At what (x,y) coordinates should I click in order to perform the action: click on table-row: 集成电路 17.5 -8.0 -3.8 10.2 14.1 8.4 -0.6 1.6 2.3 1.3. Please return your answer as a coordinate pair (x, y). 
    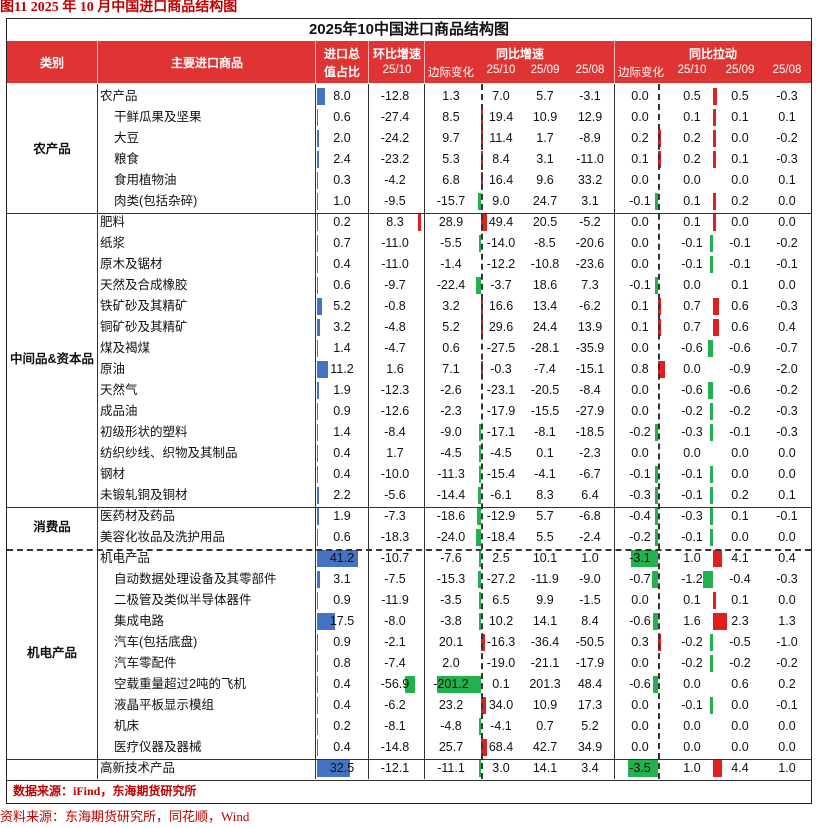
    Looking at the image, I should click on (409, 621).